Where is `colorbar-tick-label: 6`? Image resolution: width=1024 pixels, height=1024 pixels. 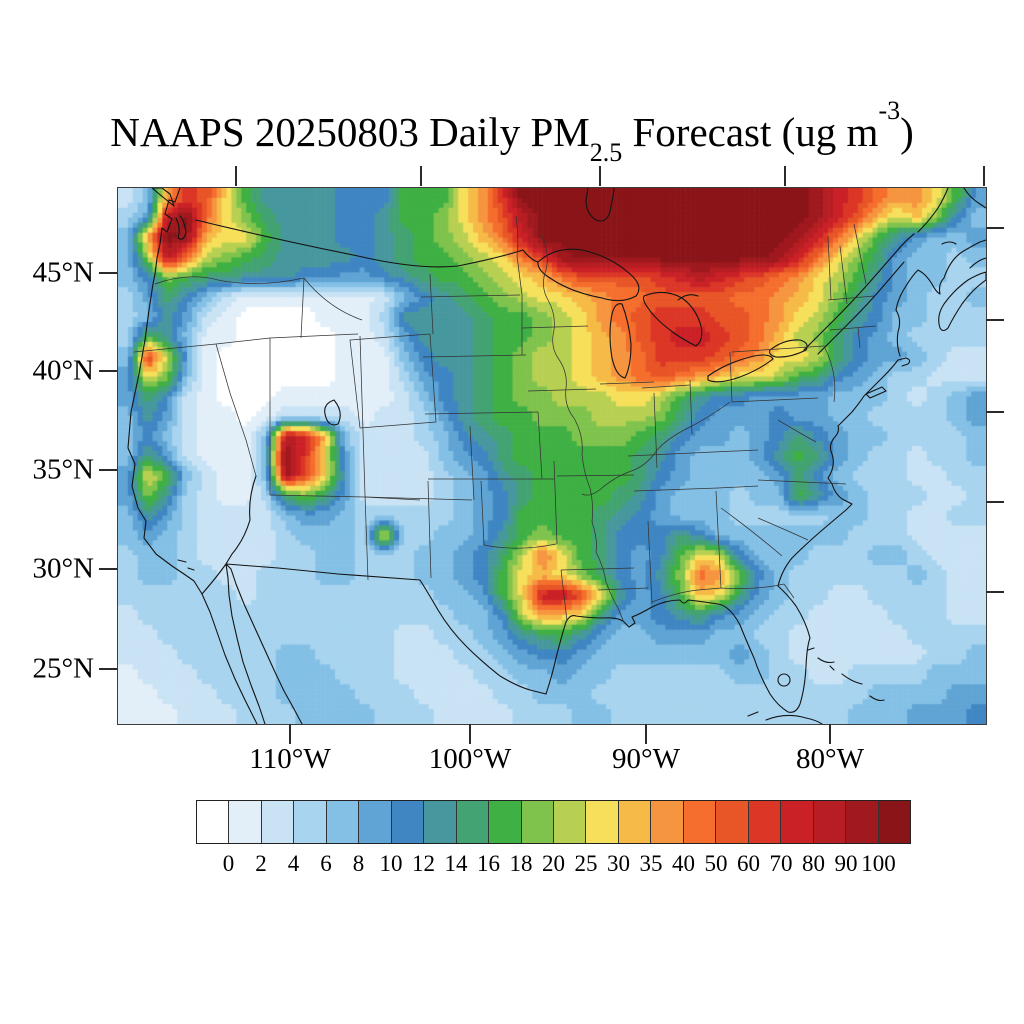
colorbar-tick-label: 6 is located at coordinates (326, 863).